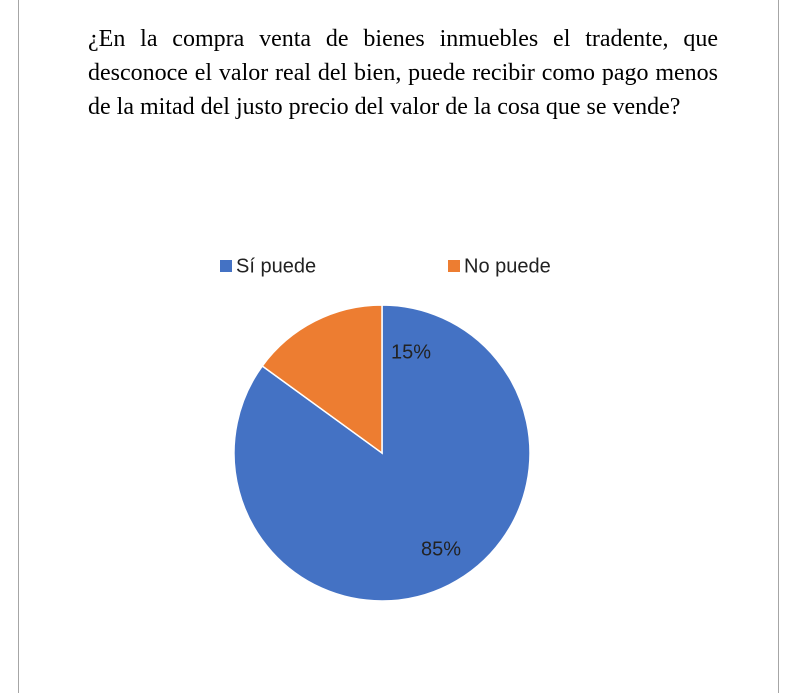  Describe the element at coordinates (276, 266) in the screenshot. I see `legend-label: Sí puede` at that location.